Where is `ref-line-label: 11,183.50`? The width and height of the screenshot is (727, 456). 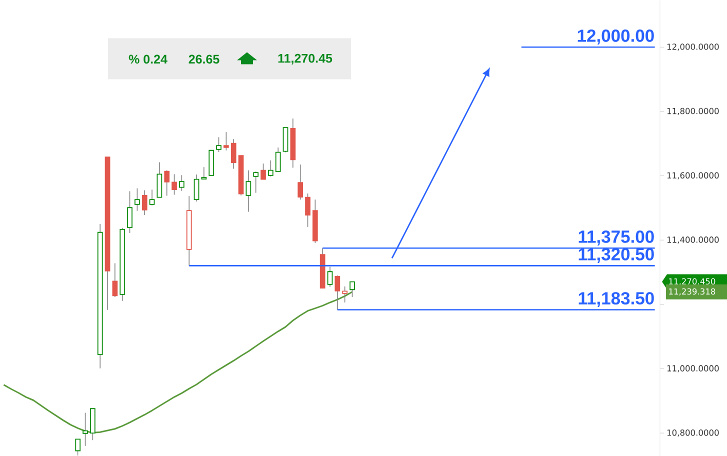 ref-line-label: 11,183.50 is located at coordinates (616, 299).